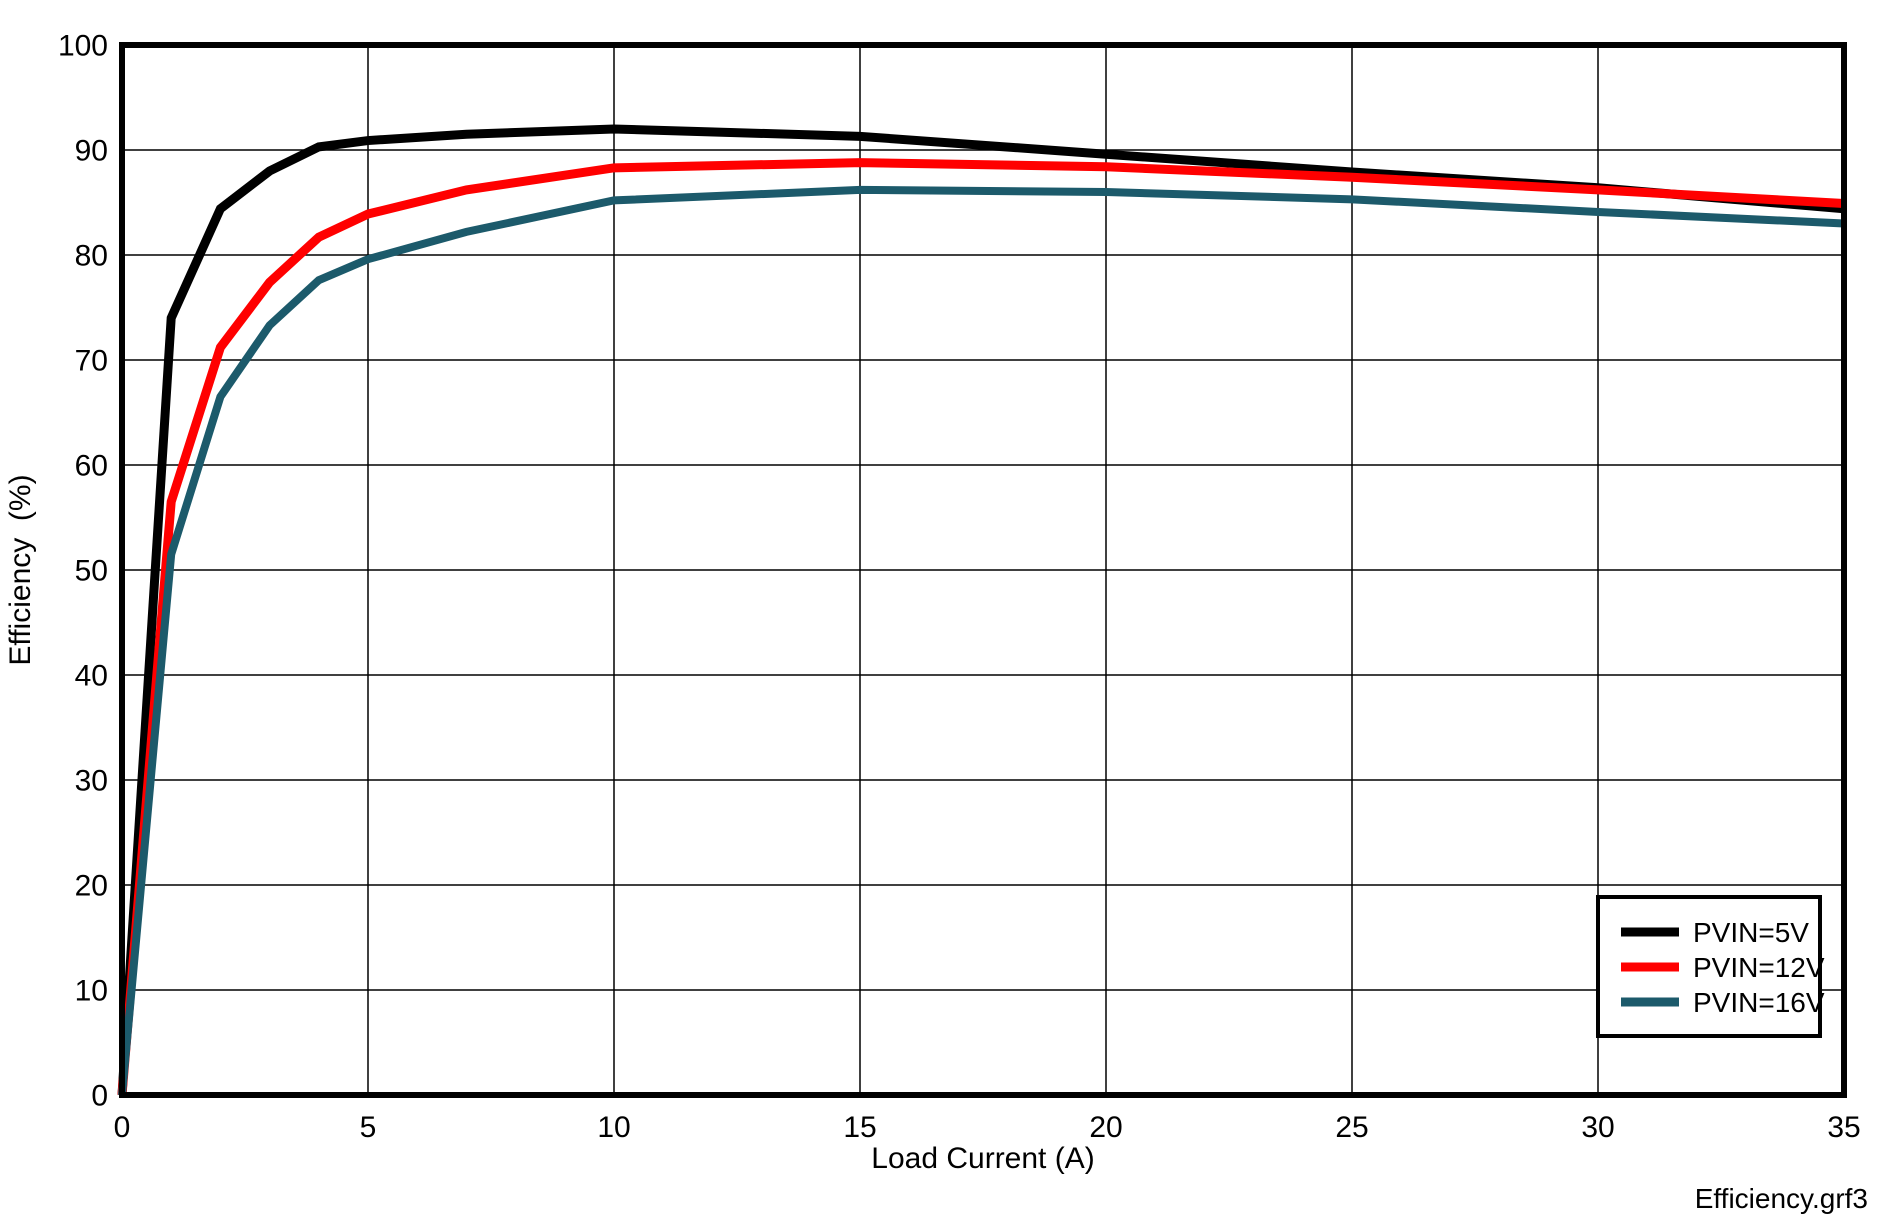 Image resolution: width=1878 pixels, height=1223 pixels. I want to click on y-tick-label-30: 30, so click(91, 781).